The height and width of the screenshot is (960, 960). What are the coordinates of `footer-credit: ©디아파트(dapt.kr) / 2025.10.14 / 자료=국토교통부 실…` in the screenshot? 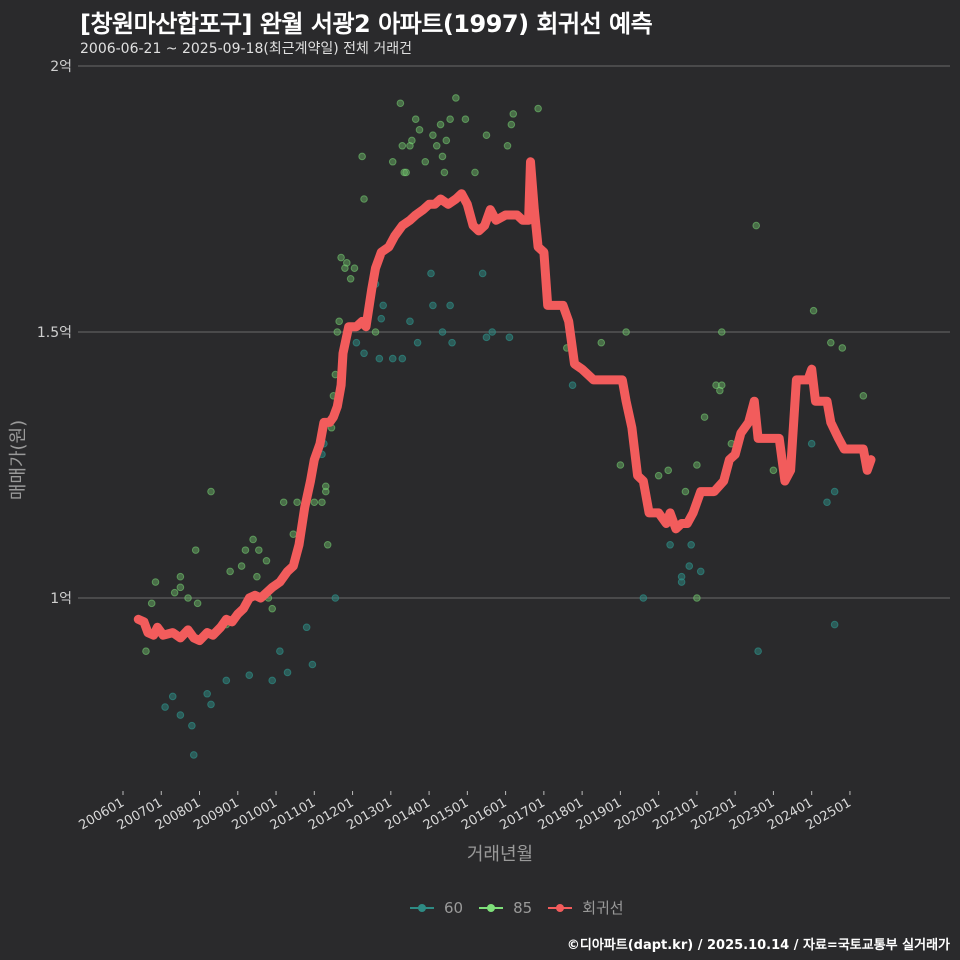 It's located at (758, 945).